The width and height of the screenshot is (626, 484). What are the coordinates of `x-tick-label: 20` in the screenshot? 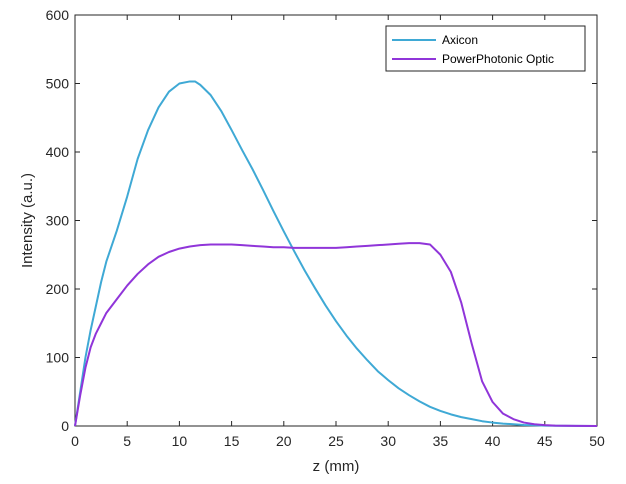 It's located at (284, 441).